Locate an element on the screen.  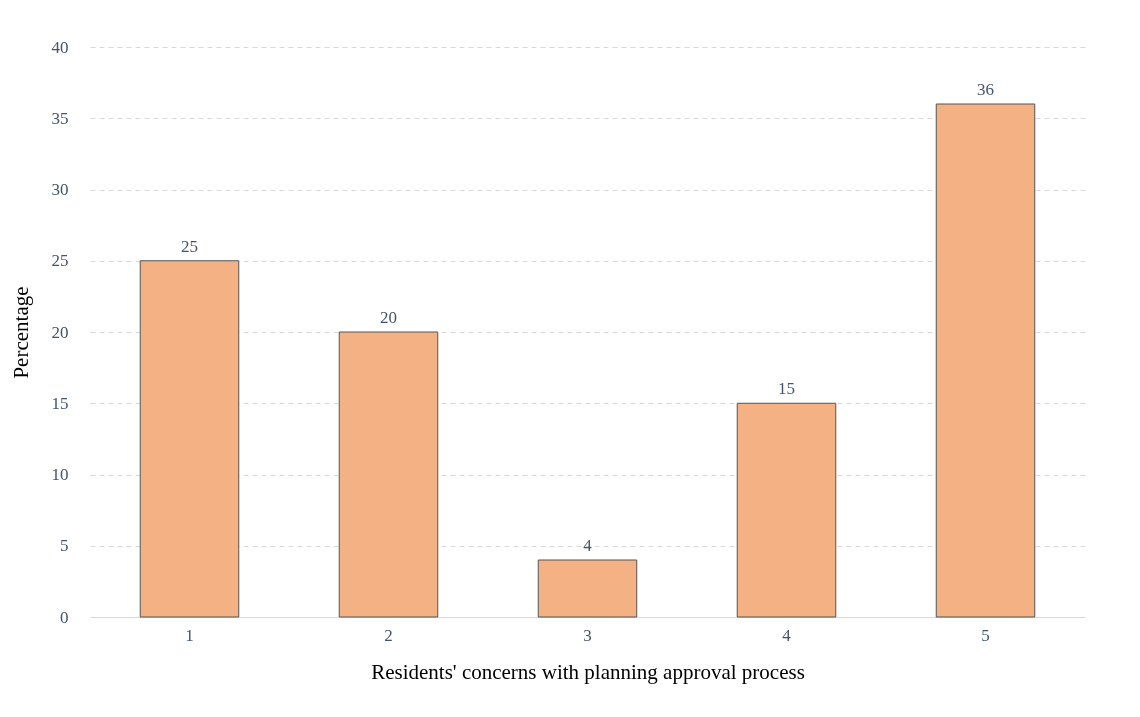
data-label: 36 is located at coordinates (985, 89).